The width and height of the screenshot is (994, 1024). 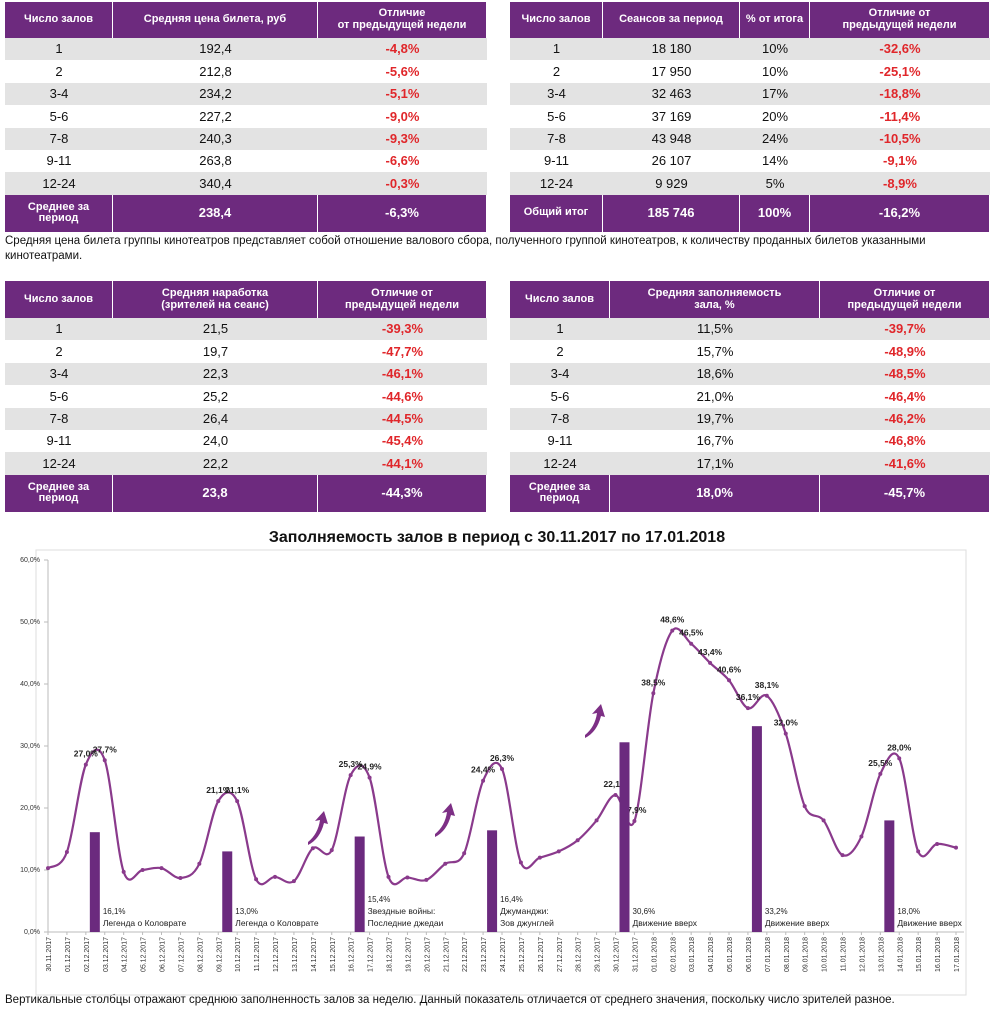 I want to click on table-total: Общий итог 185 746 100% -16,2%, so click(x=750, y=213).